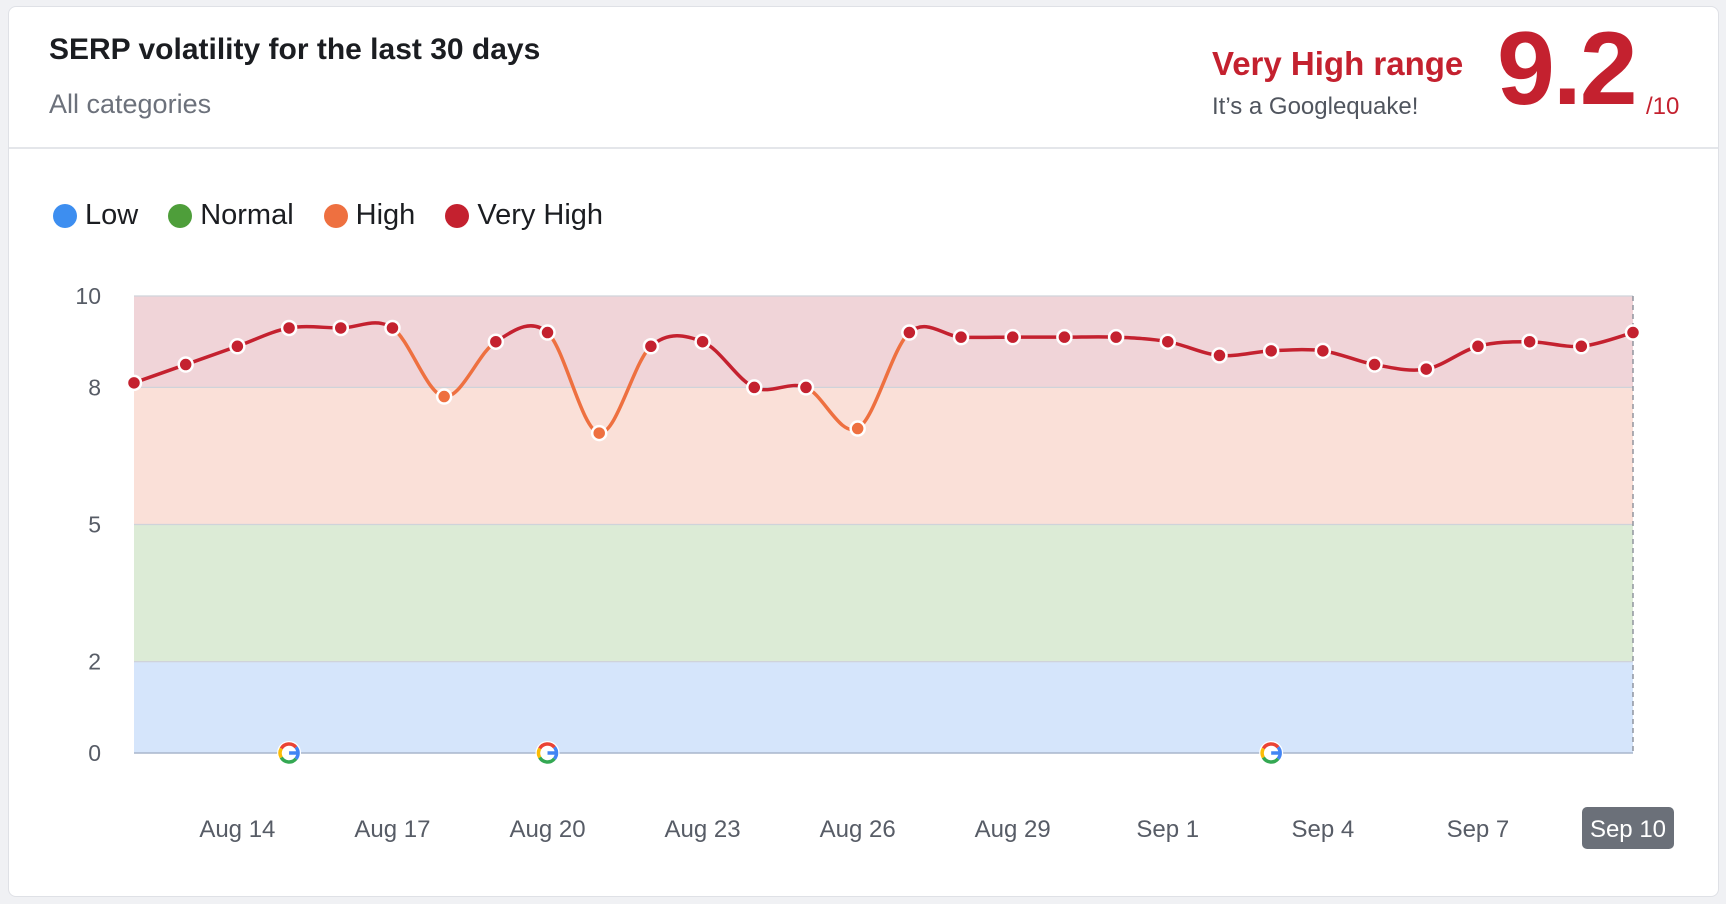 This screenshot has height=904, width=1726. What do you see at coordinates (883, 593) in the screenshot?
I see `band-normal` at bounding box center [883, 593].